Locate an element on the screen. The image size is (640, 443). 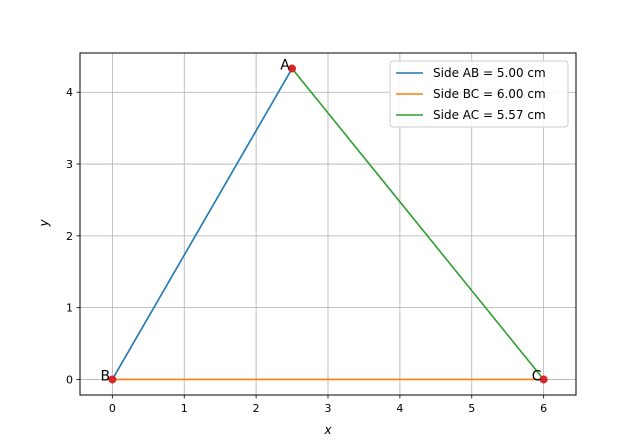
y-tick-label: 3 is located at coordinates (69, 164).